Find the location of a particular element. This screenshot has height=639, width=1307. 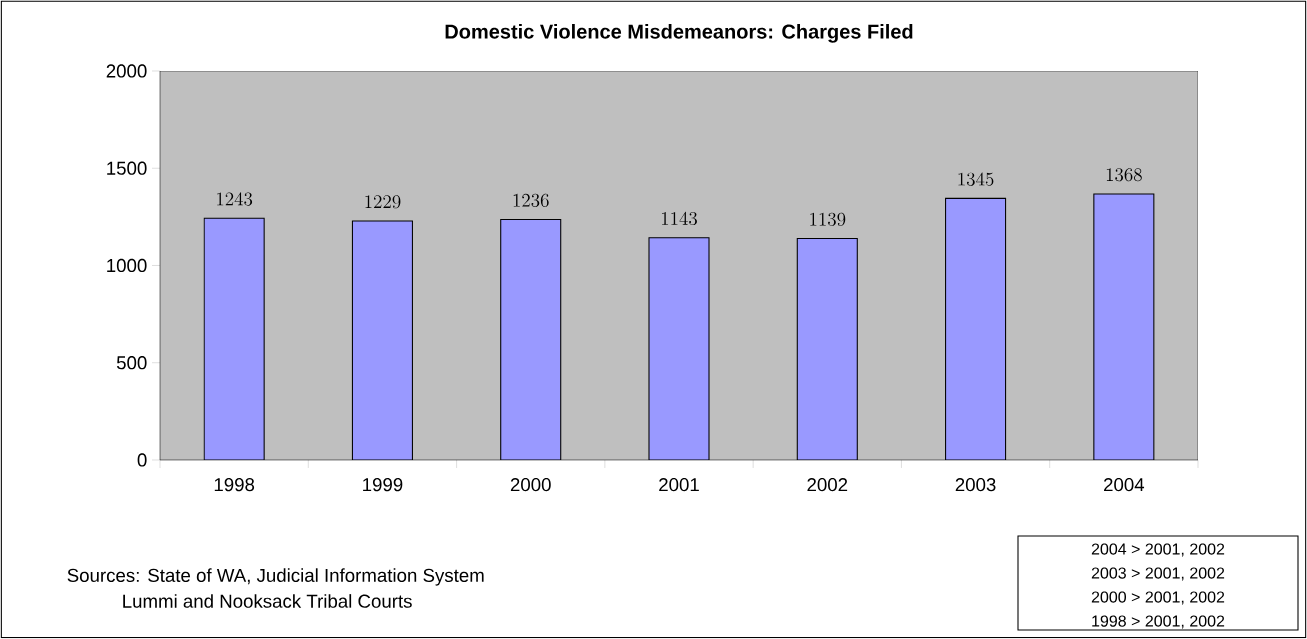

x-tick-label: 2000 is located at coordinates (530, 485).